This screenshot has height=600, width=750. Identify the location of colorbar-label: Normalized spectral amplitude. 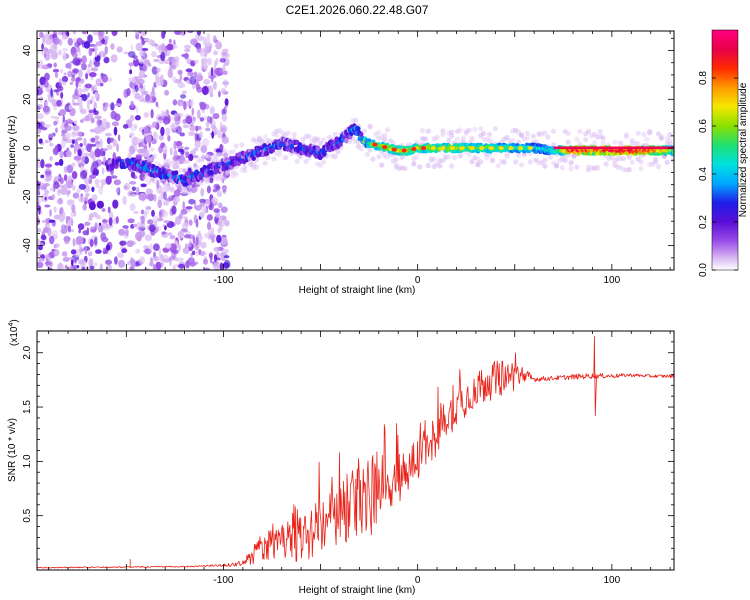
(743, 149).